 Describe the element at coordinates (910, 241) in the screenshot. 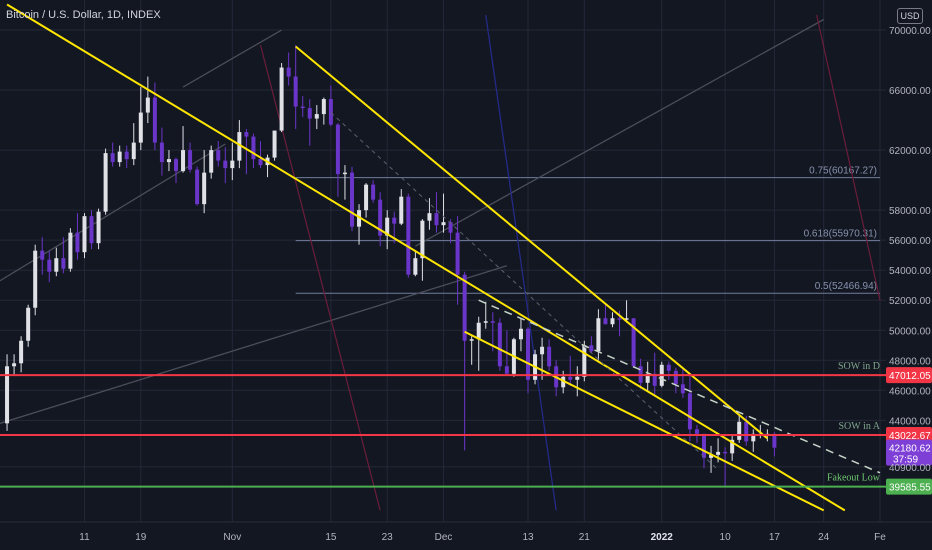

I see `price-tick-label: 56000.00` at that location.